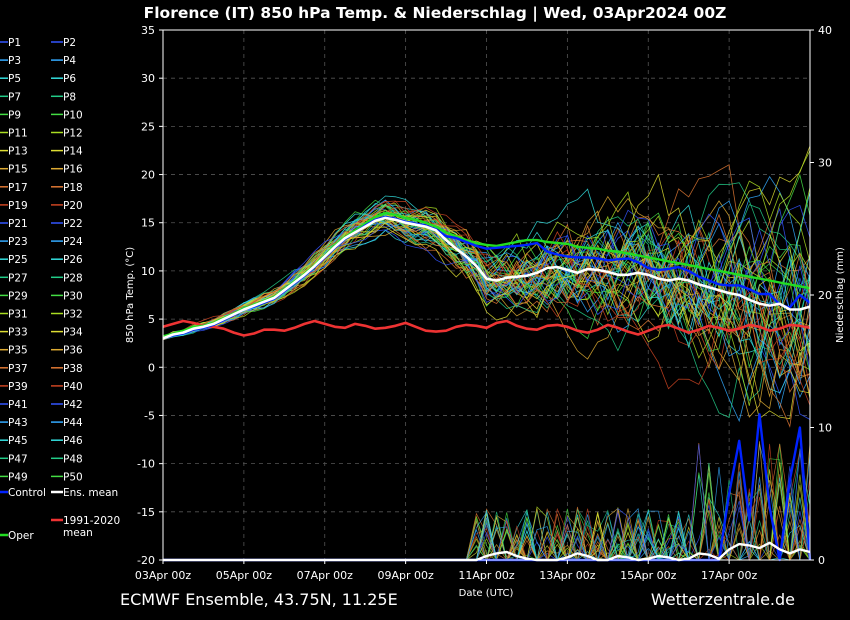 This screenshot has width=850, height=620. Describe the element at coordinates (69, 97) in the screenshot. I see `legend-label: P8` at that location.